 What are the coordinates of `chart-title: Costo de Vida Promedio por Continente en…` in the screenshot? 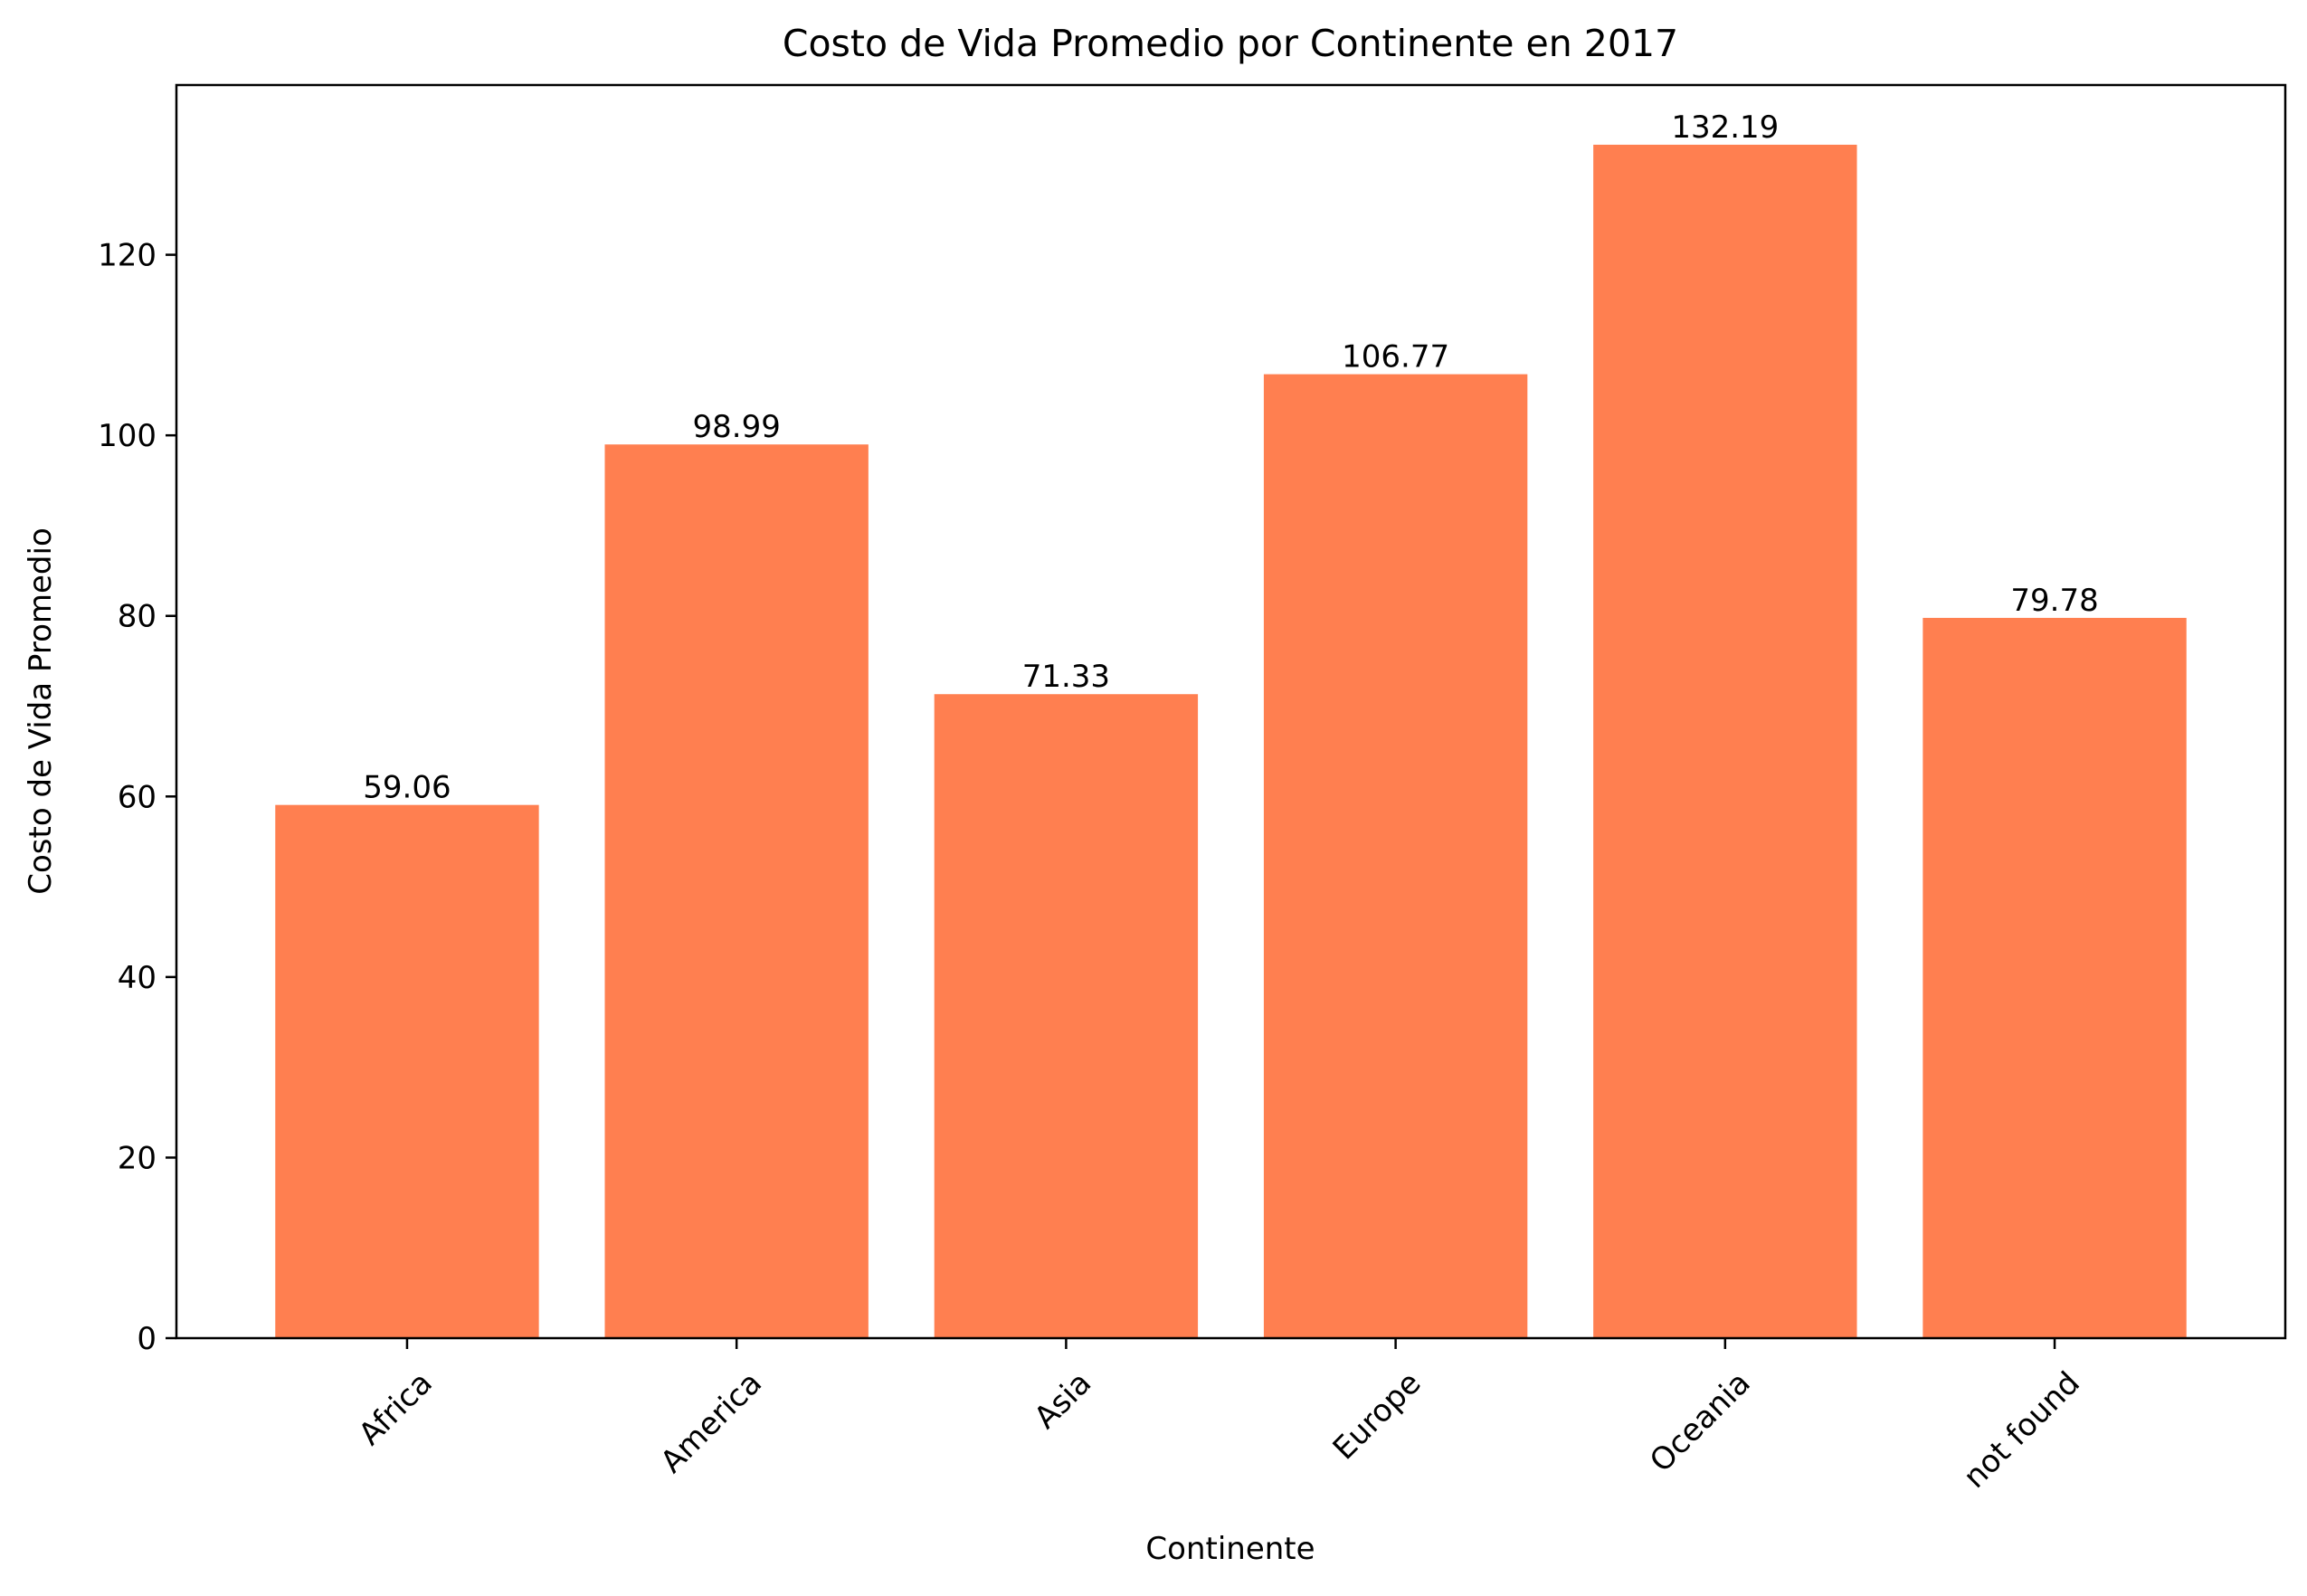 It's located at (1230, 43).